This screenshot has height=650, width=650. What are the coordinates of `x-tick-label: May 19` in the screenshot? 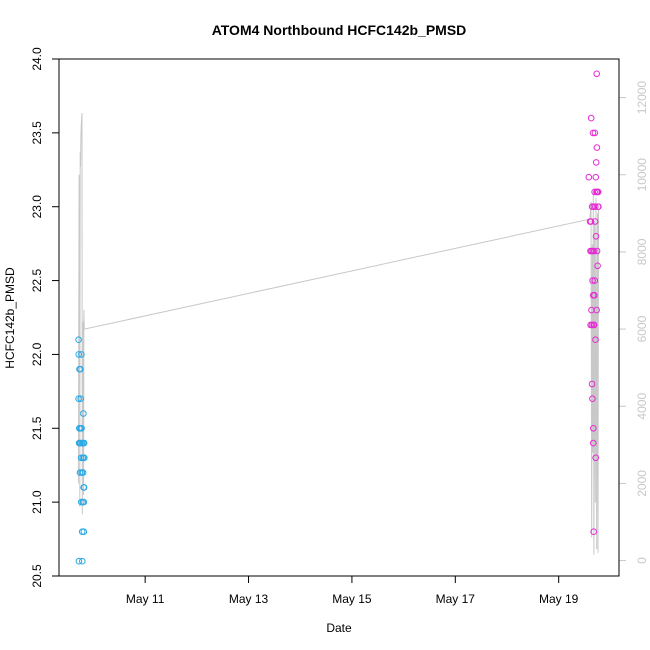 It's located at (559, 599).